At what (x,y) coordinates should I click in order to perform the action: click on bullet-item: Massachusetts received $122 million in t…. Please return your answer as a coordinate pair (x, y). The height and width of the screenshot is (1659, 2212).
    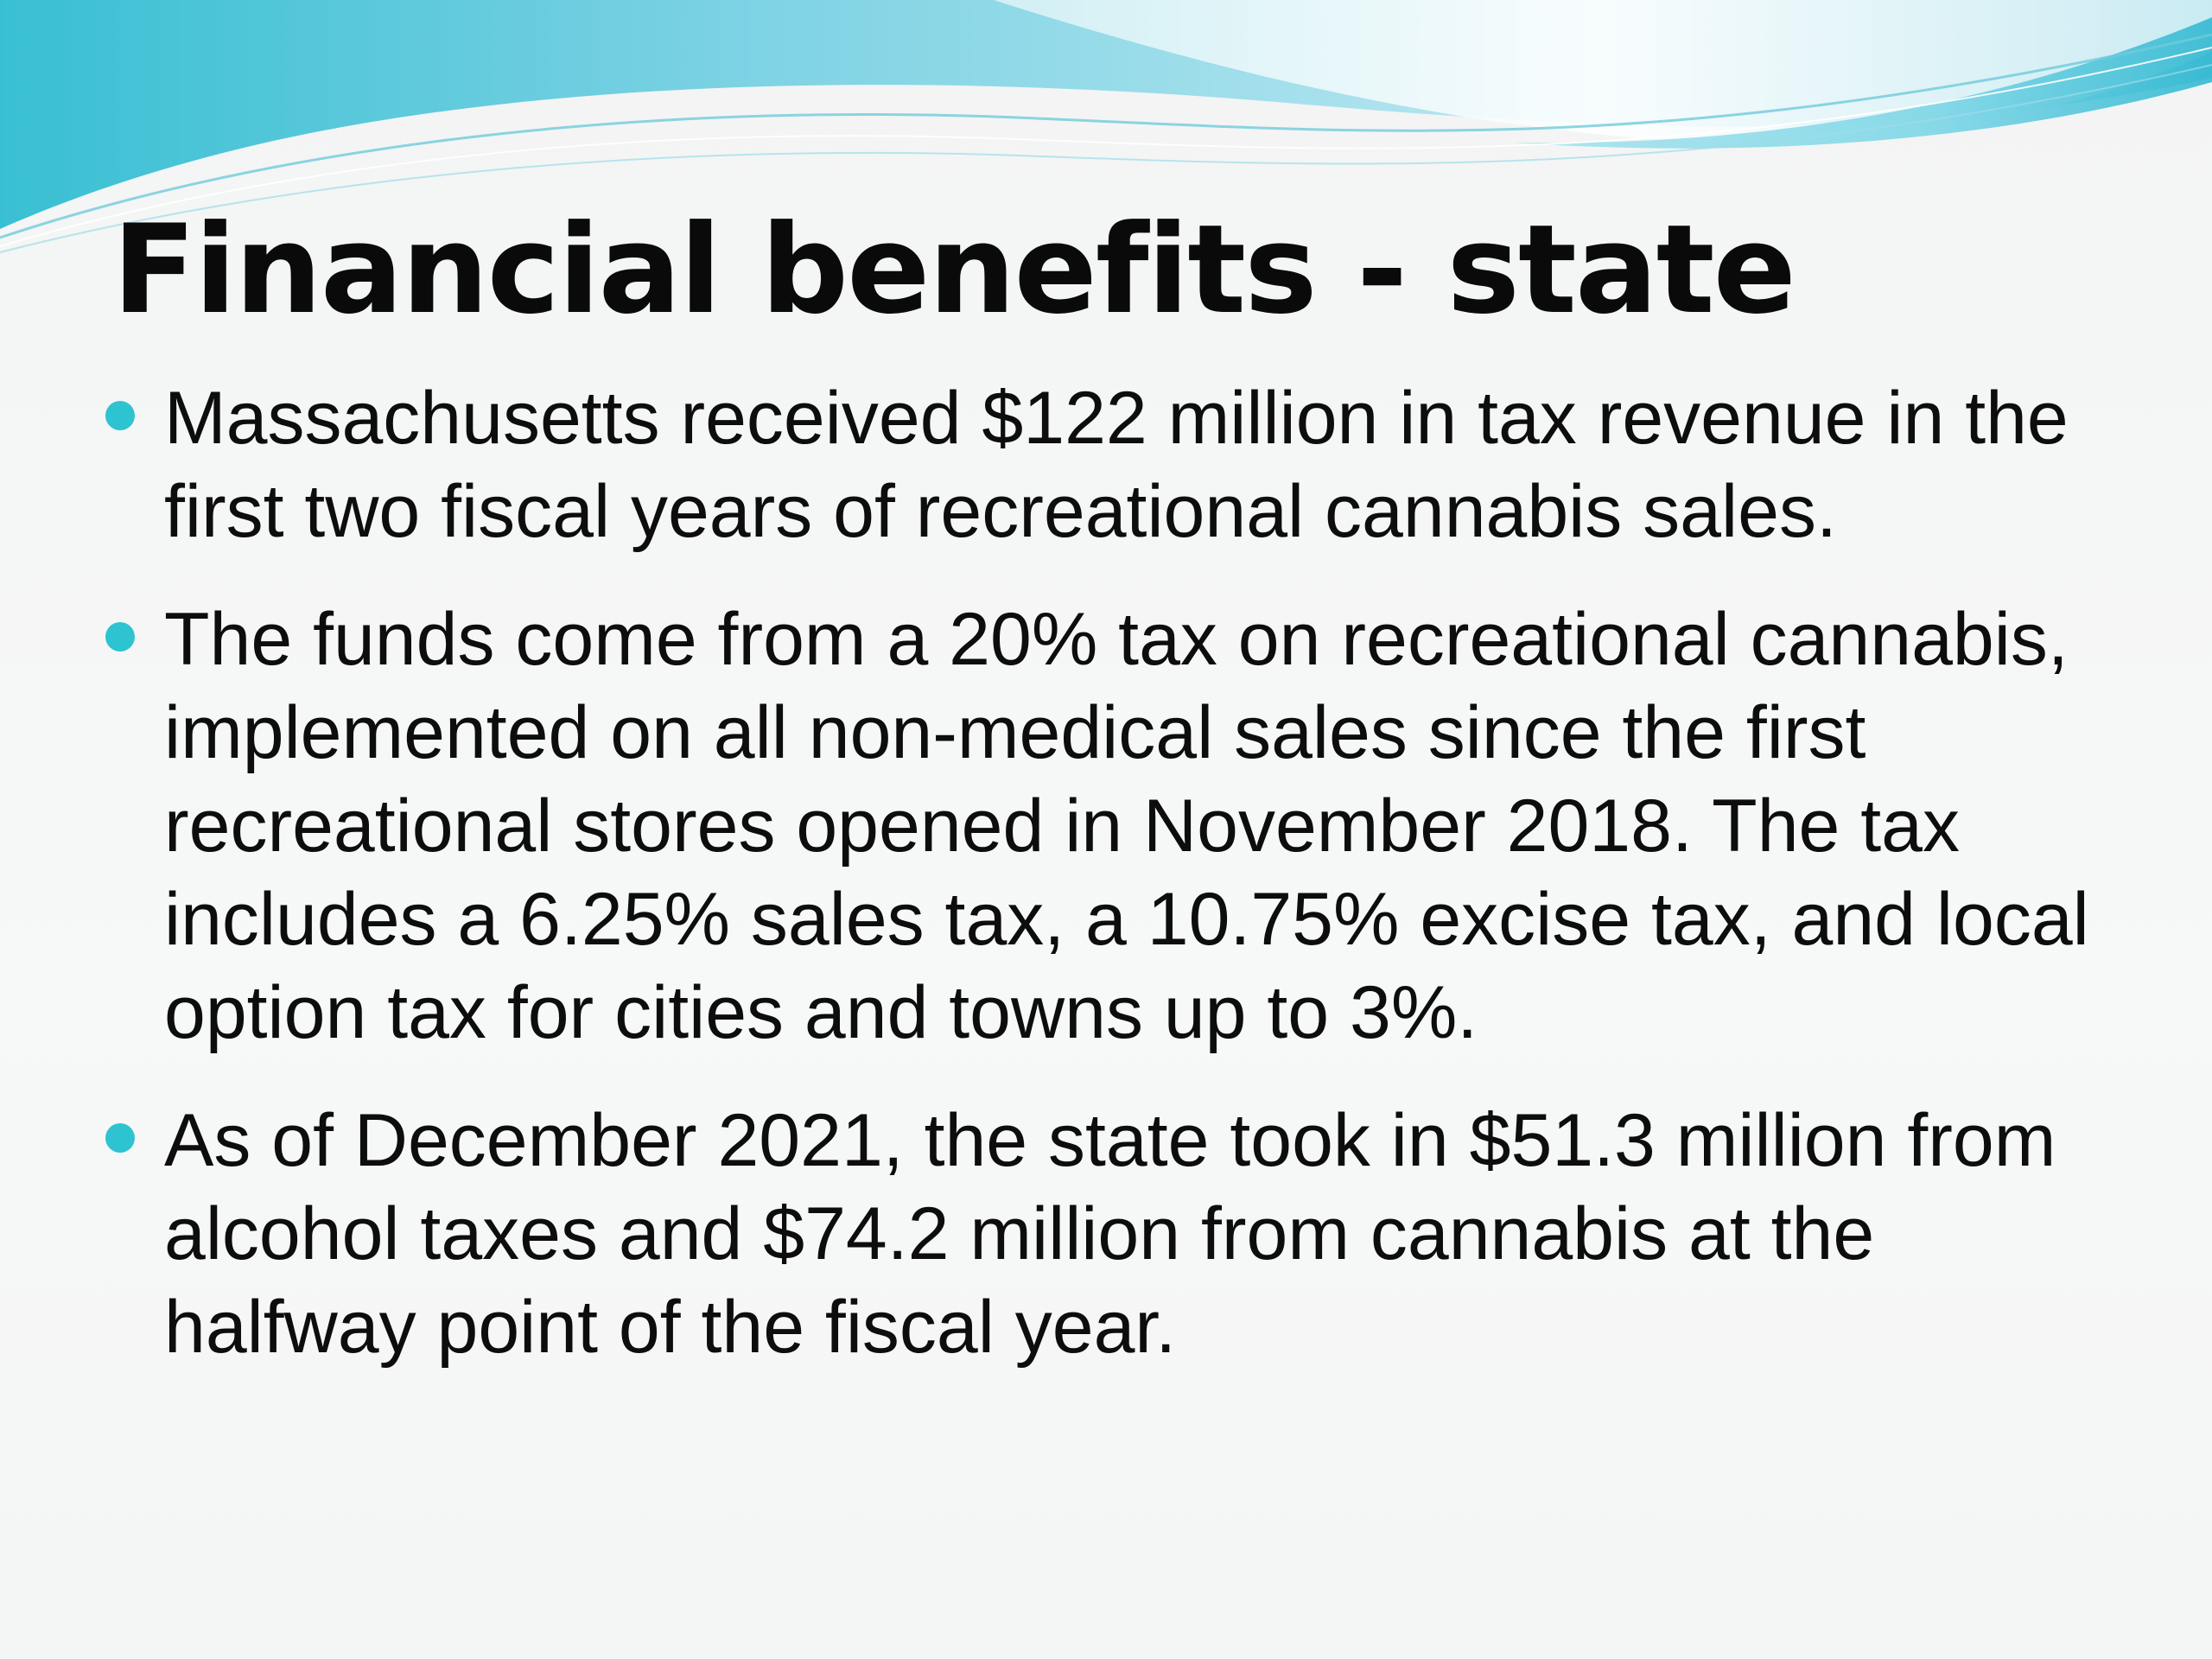
    Looking at the image, I should click on (1115, 465).